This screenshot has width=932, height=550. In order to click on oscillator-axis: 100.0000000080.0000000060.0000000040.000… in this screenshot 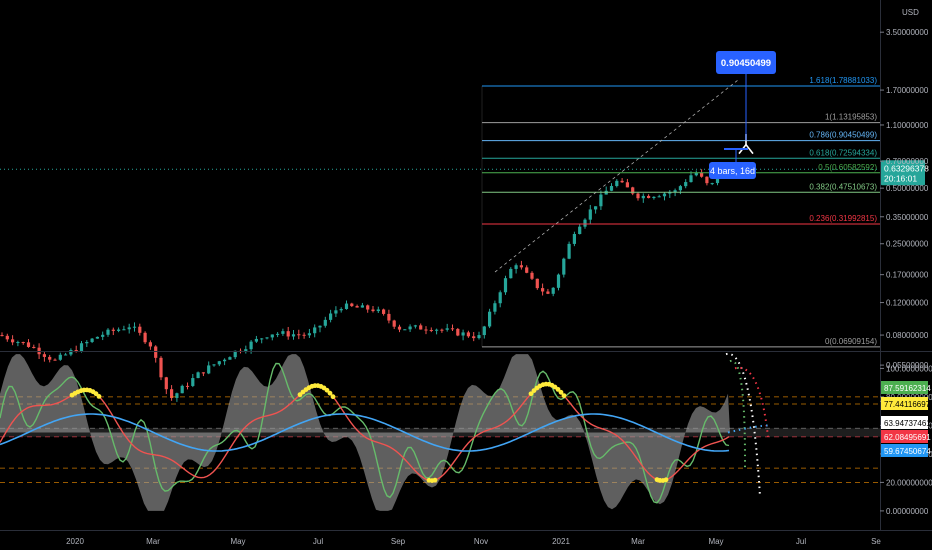, I will do `click(906, 440)`.